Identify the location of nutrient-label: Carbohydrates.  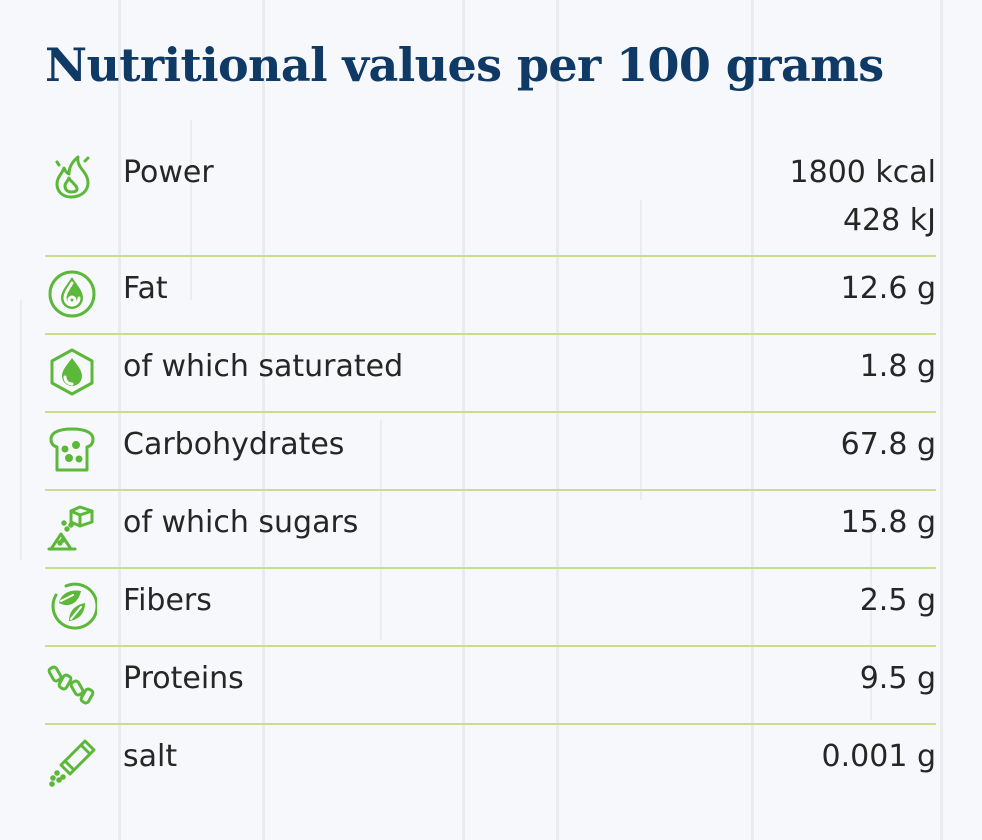
(234, 444).